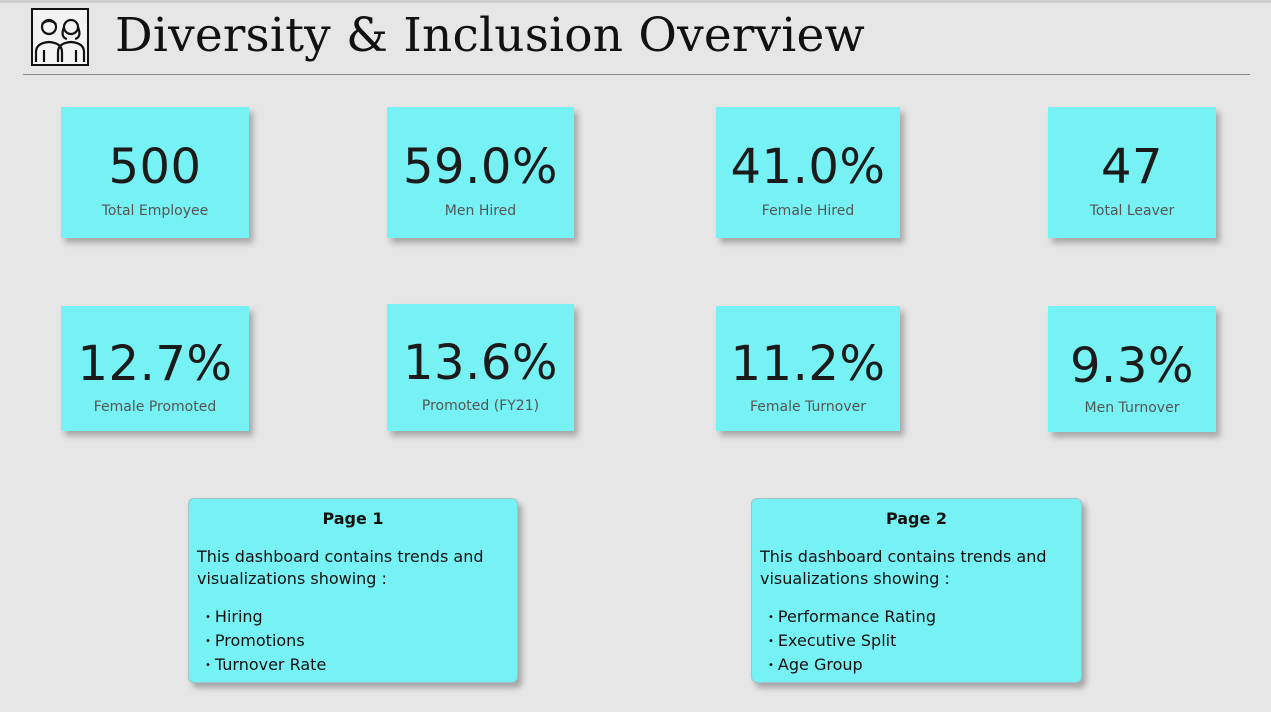 The height and width of the screenshot is (712, 1271). I want to click on kpi-value: 12.7%, so click(155, 364).